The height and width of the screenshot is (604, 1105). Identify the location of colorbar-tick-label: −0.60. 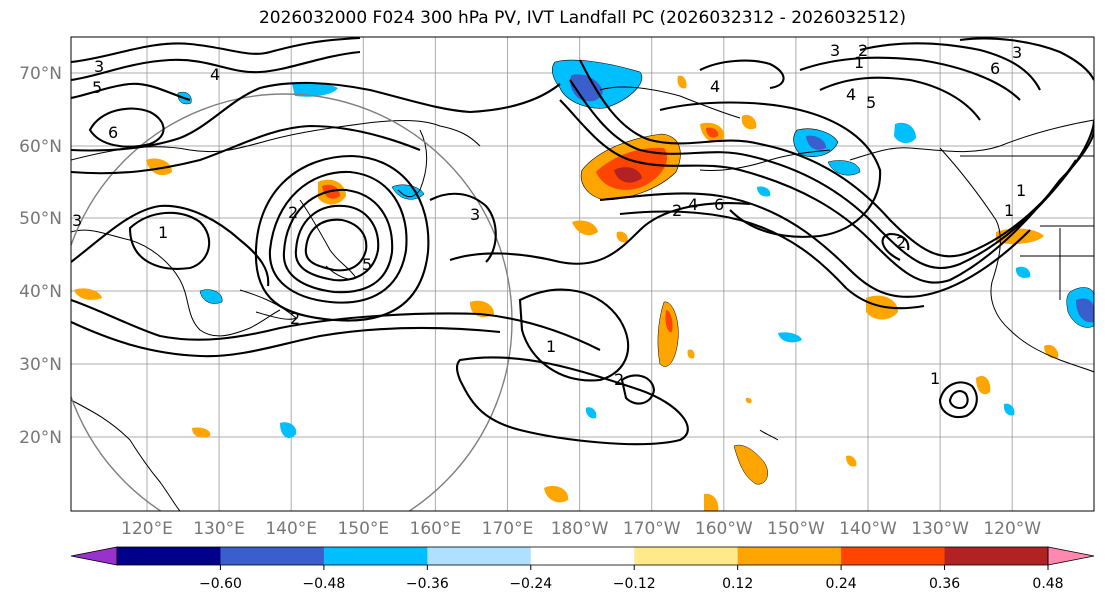
(220, 584).